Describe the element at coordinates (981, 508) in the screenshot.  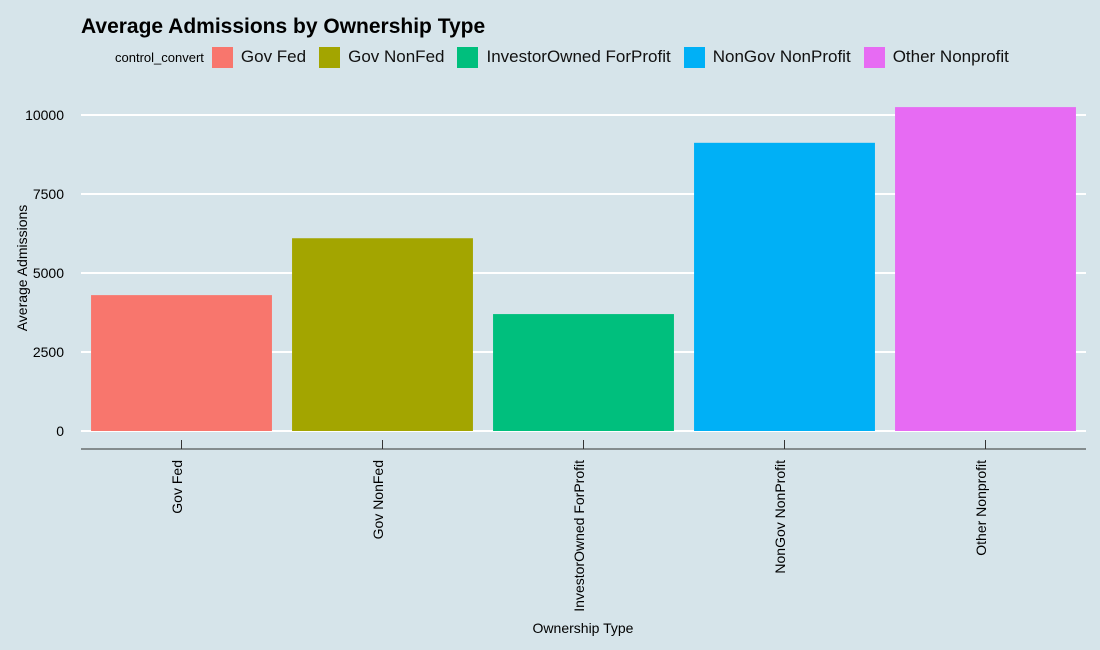
I see `x-tick-label: Other Nonprofit` at that location.